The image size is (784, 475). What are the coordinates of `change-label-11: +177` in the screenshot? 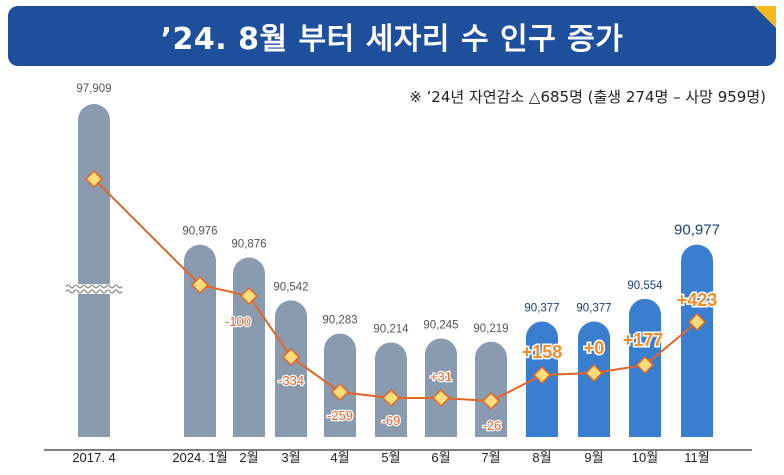 It's located at (643, 340).